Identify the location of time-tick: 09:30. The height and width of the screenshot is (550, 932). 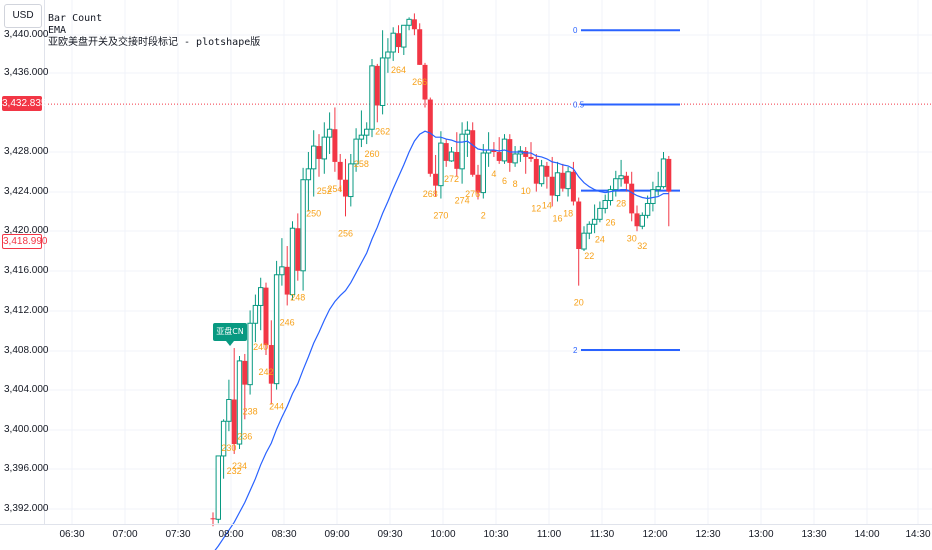
(390, 534).